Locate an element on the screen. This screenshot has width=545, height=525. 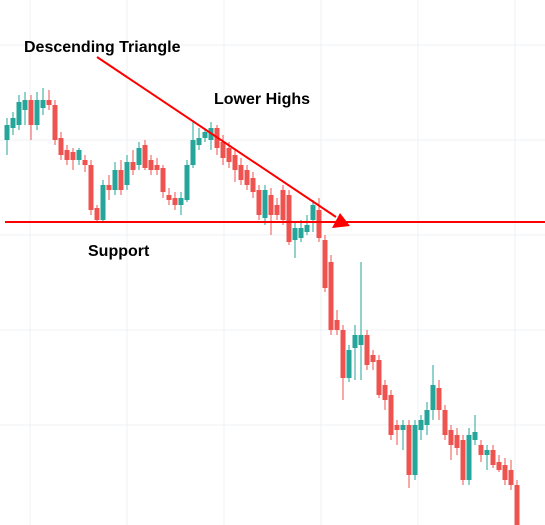
trend-line is located at coordinates (216, 137).